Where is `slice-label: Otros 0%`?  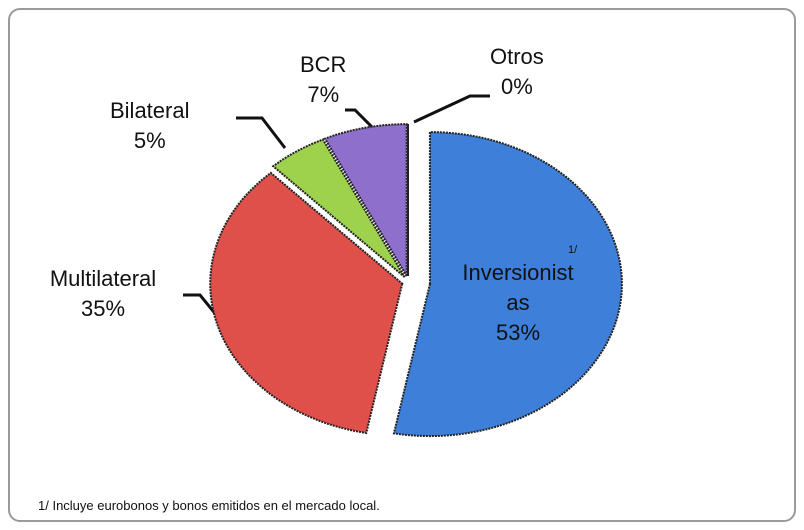
slice-label: Otros 0% is located at coordinates (517, 72).